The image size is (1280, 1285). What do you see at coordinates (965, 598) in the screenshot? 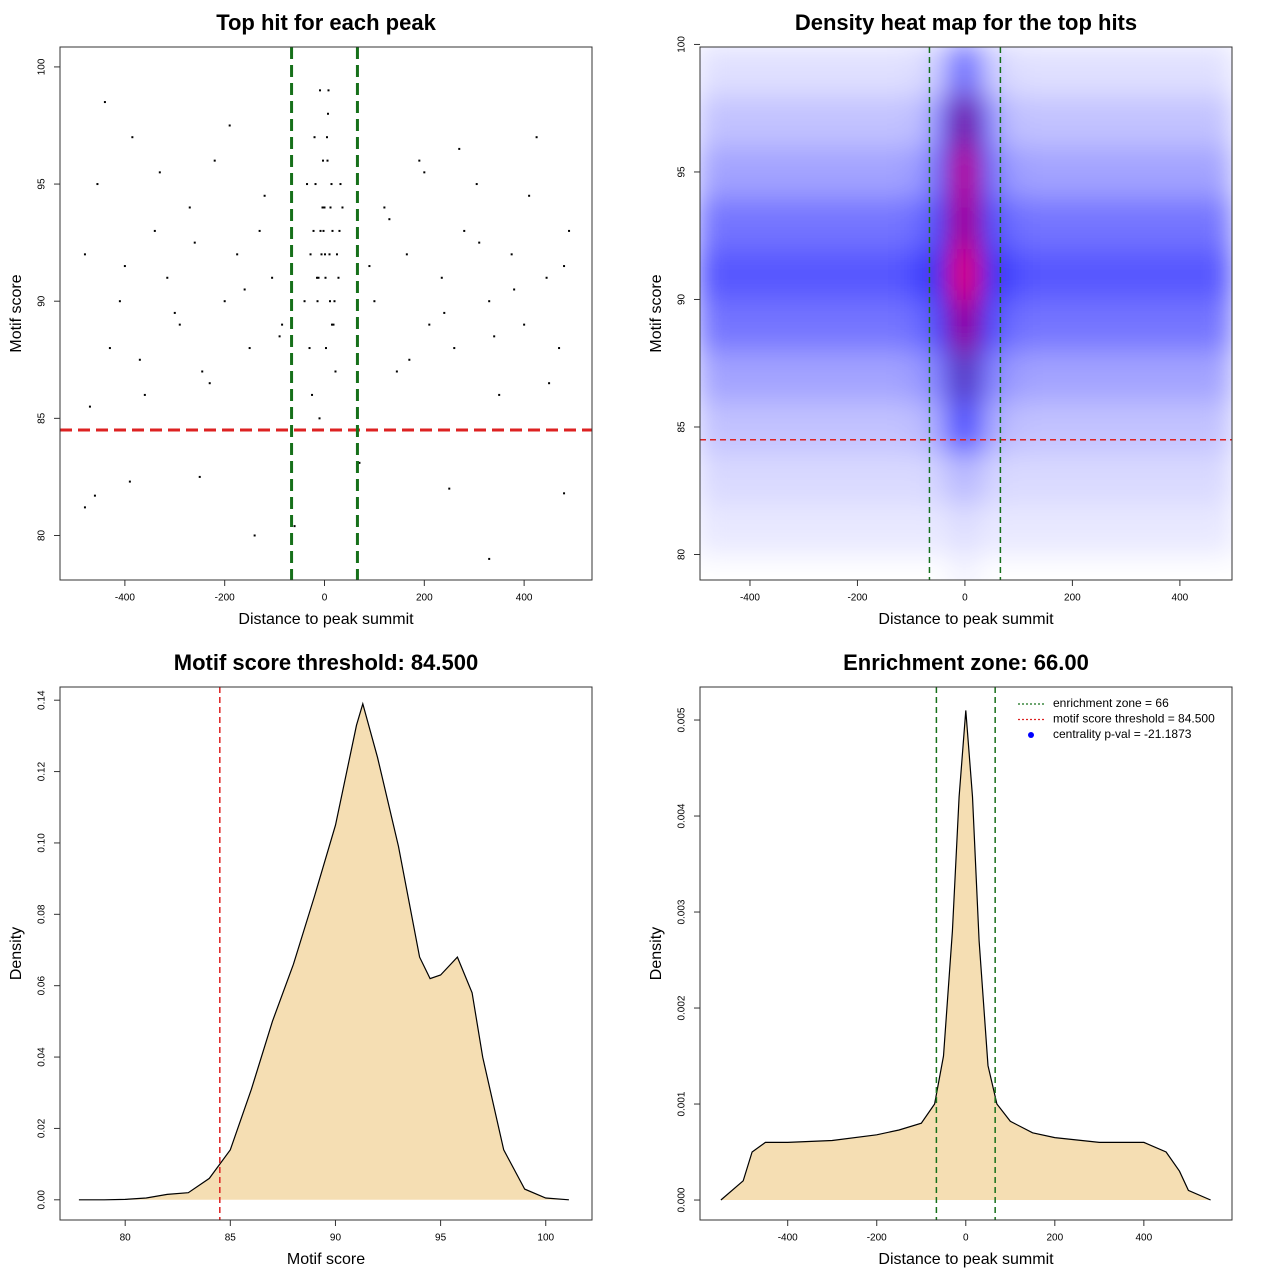
I see `x-tick-label: 0` at bounding box center [965, 598].